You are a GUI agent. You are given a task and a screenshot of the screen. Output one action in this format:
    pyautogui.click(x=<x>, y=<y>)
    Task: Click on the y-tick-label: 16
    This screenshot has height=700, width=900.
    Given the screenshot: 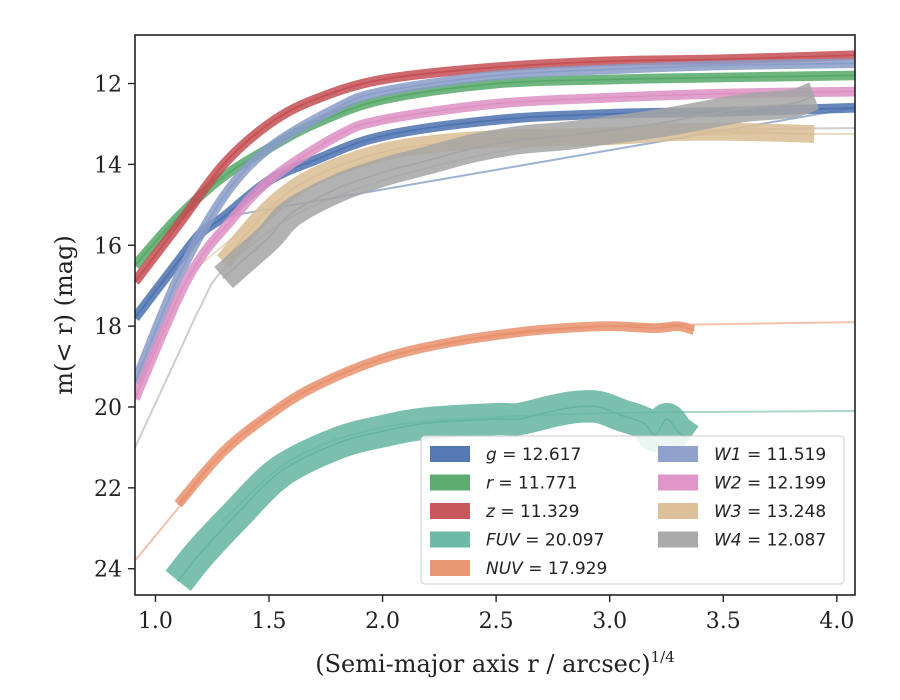 What is the action you would take?
    pyautogui.click(x=108, y=246)
    